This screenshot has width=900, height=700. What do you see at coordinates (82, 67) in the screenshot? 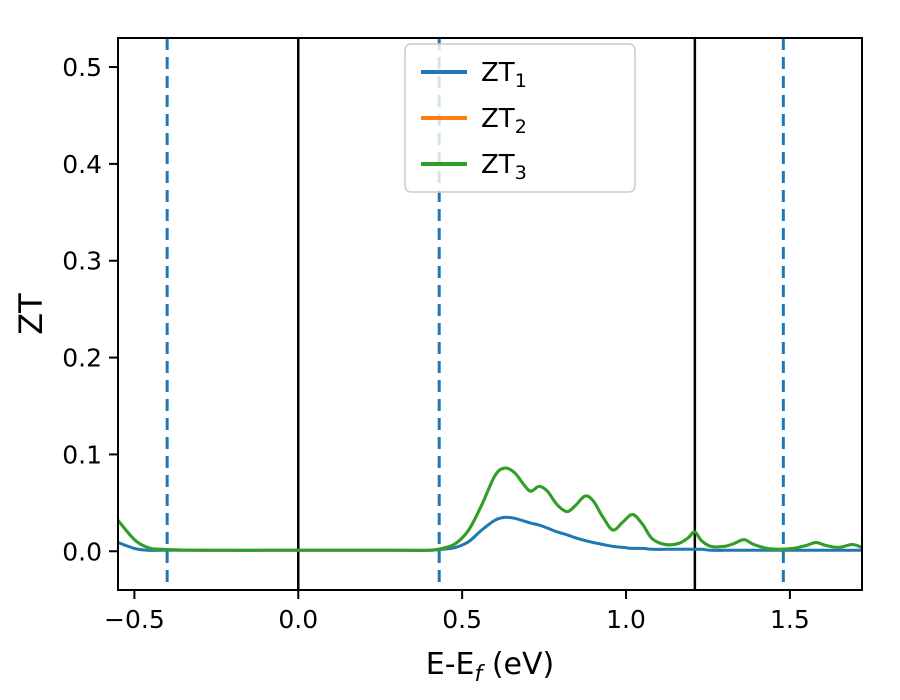
I see `y-tick-label: 0.5` at bounding box center [82, 67].